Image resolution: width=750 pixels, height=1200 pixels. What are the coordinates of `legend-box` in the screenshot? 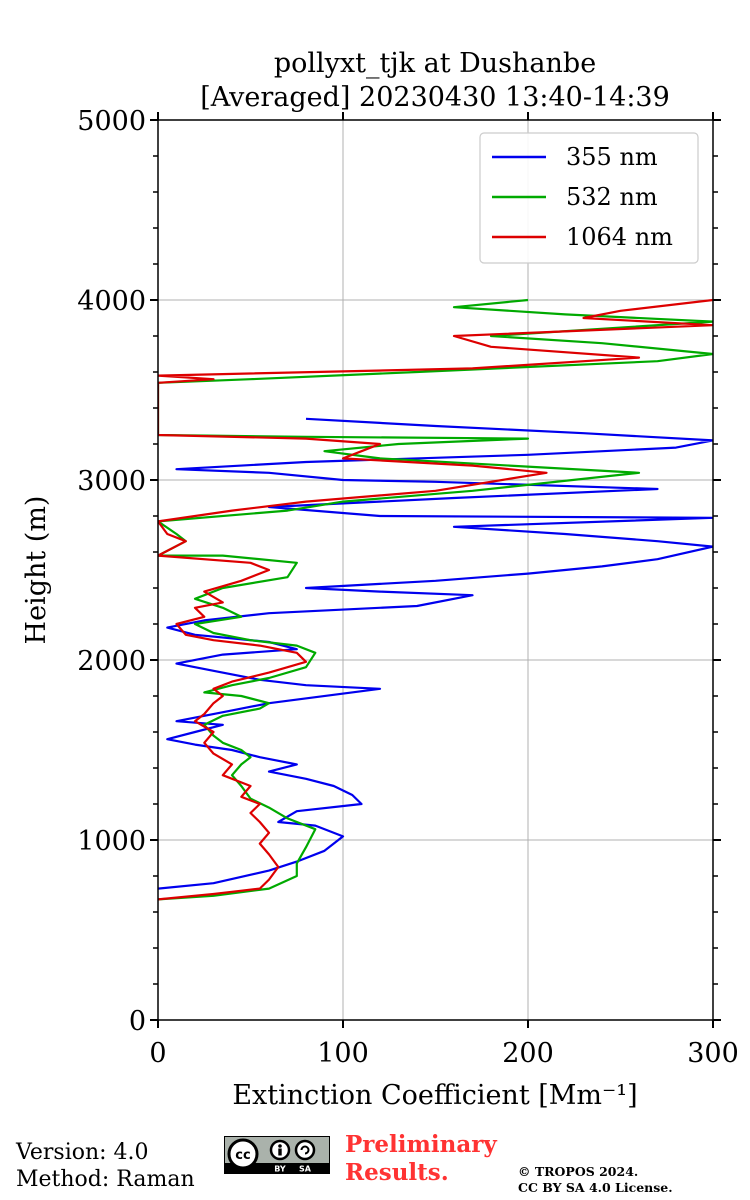 It's located at (589, 198).